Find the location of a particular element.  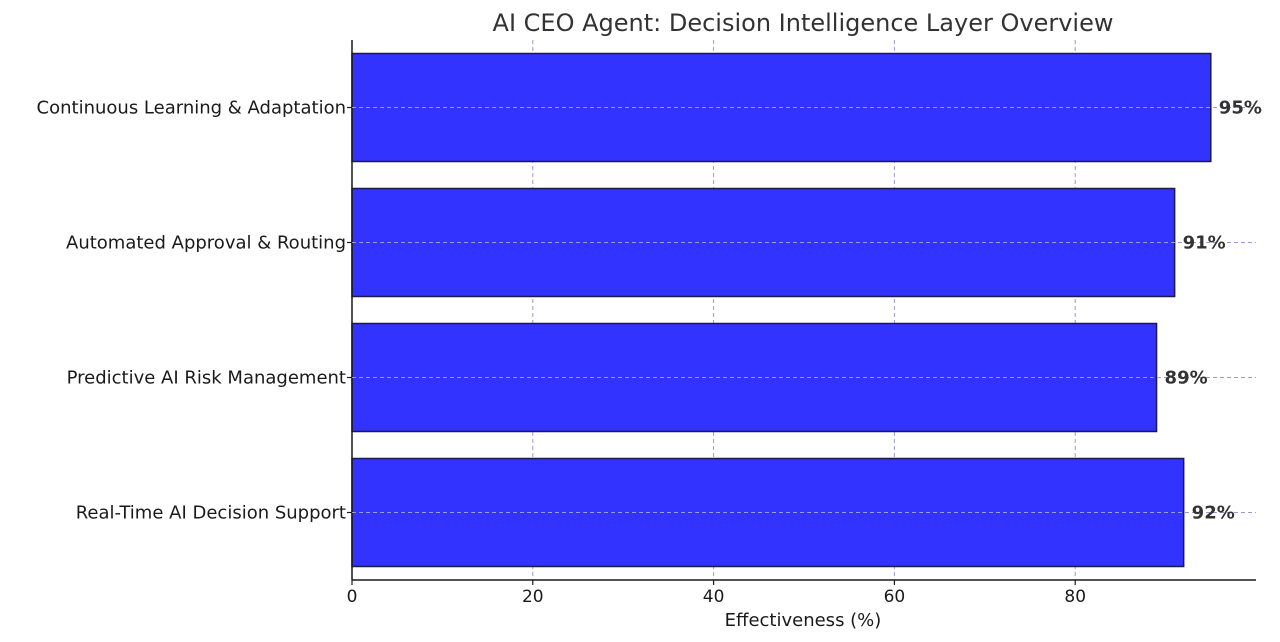

x-tick-label-0: 0 is located at coordinates (352, 597).